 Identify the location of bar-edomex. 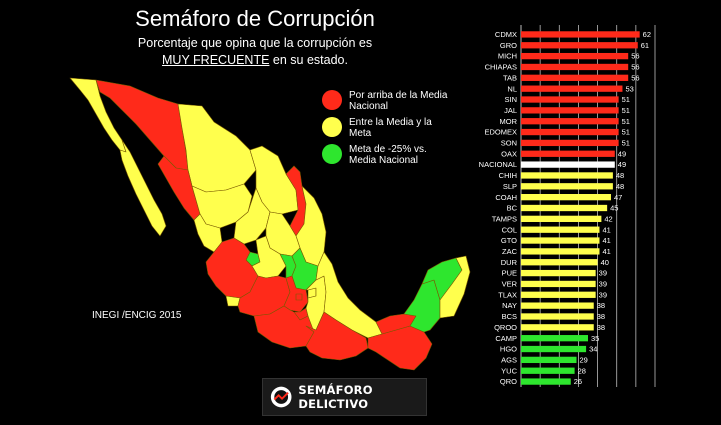
(570, 132).